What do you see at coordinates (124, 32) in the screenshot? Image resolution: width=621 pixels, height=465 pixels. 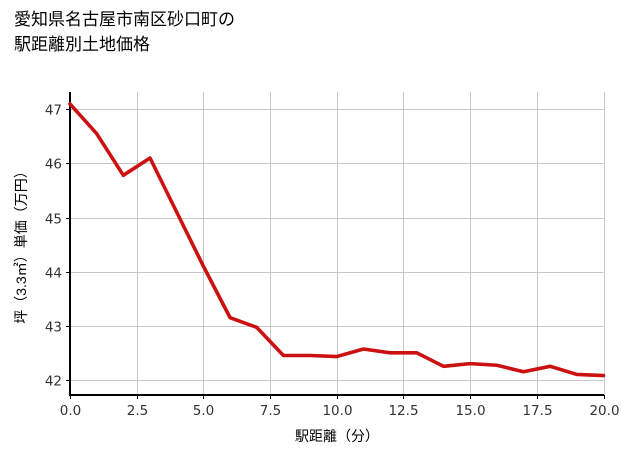 I see `chart-title: 愛知県名古屋市南区砂口町の 駅距離別土地価格` at bounding box center [124, 32].